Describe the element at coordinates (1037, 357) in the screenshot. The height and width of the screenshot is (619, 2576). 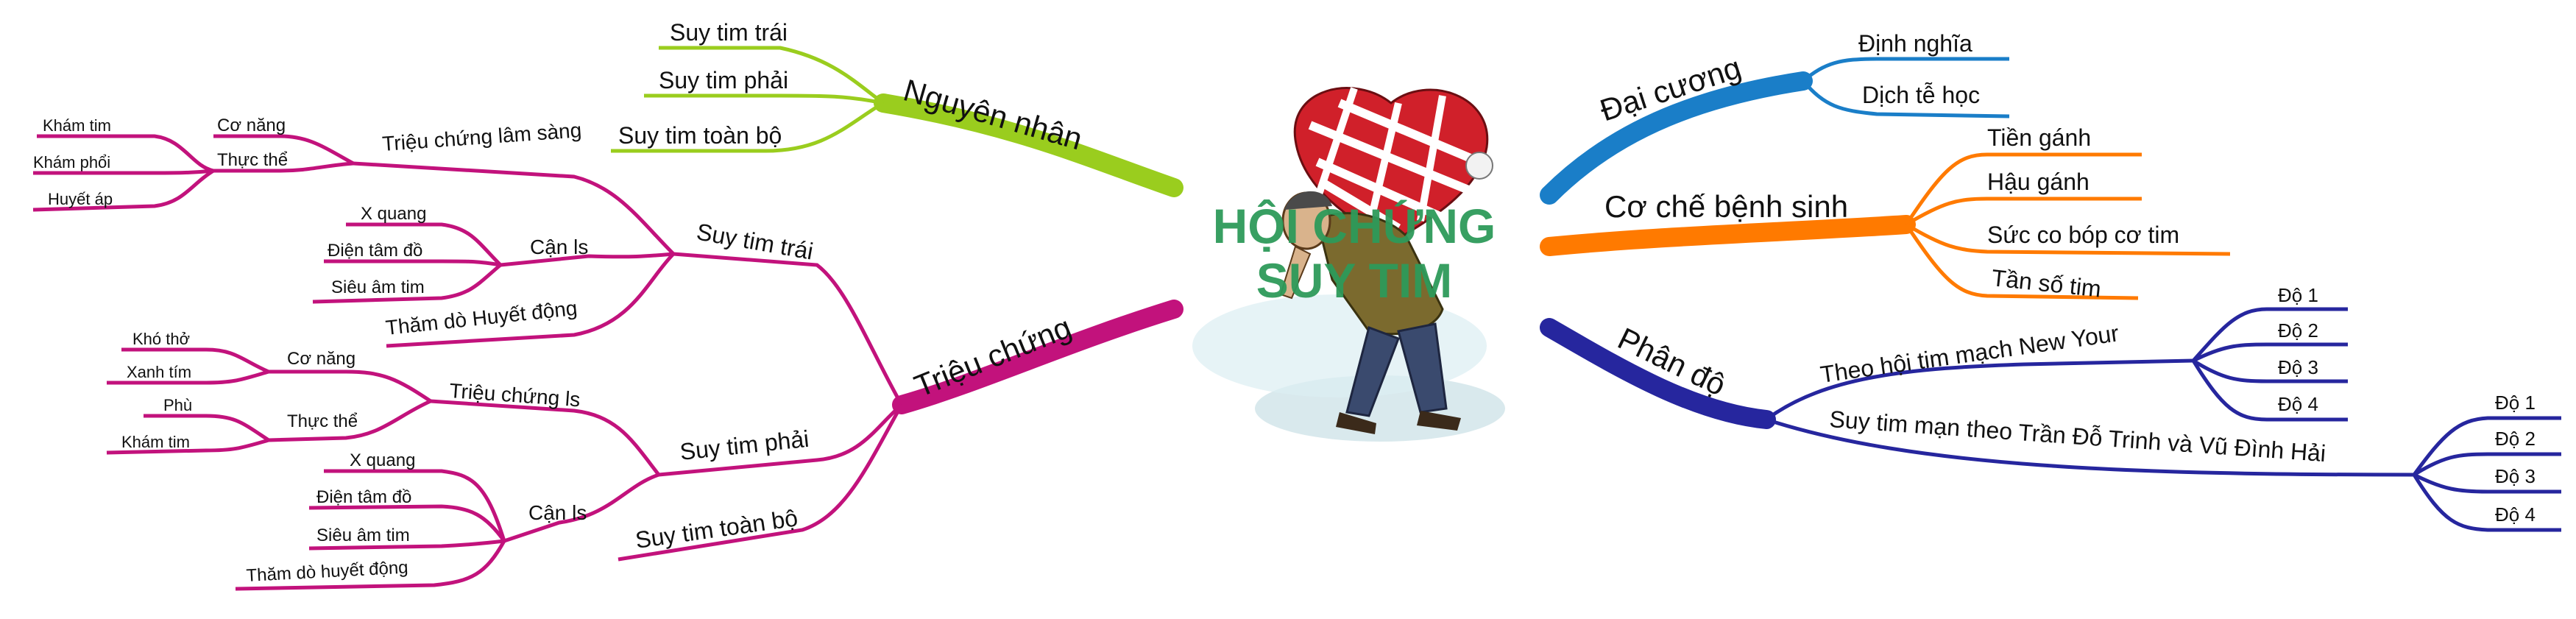
I see `branch-trieu-chung` at that location.